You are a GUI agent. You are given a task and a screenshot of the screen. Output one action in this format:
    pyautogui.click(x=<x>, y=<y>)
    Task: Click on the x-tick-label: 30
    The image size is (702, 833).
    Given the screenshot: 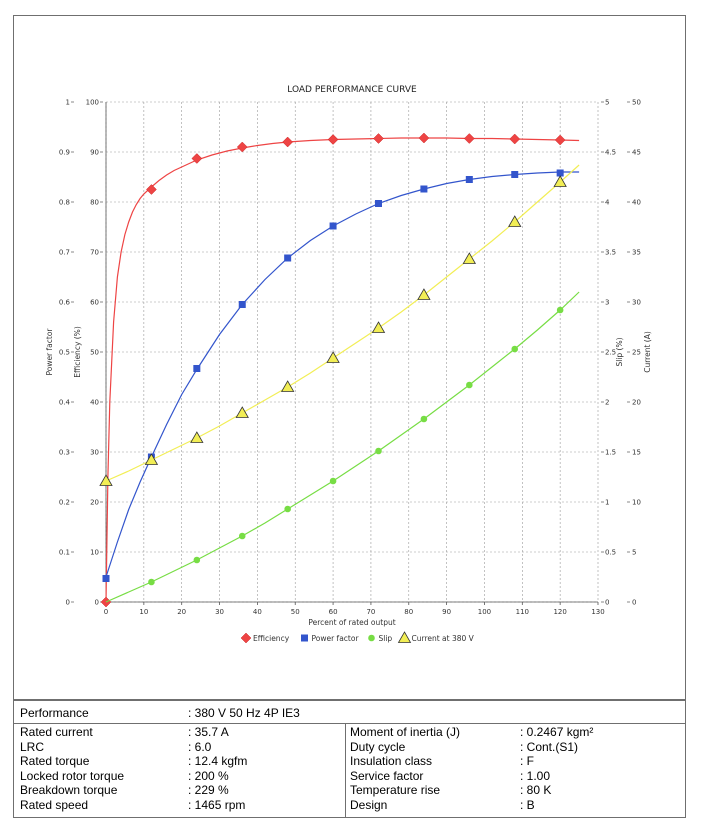 What is the action you would take?
    pyautogui.click(x=219, y=612)
    